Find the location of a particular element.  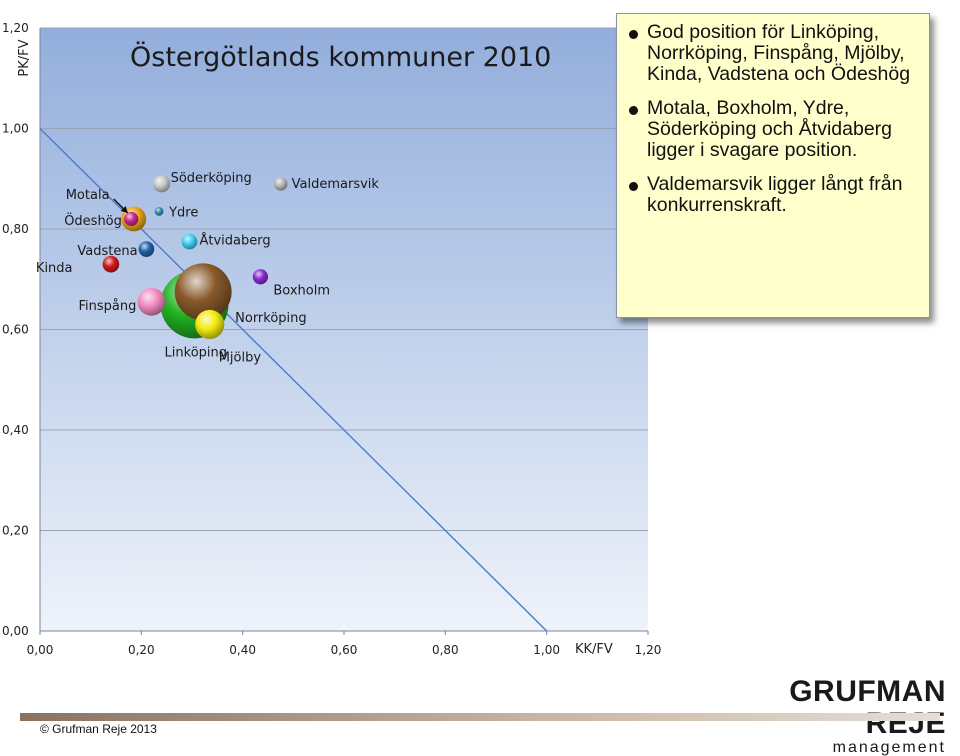

x-tick-label: 0,20 is located at coordinates (141, 650).